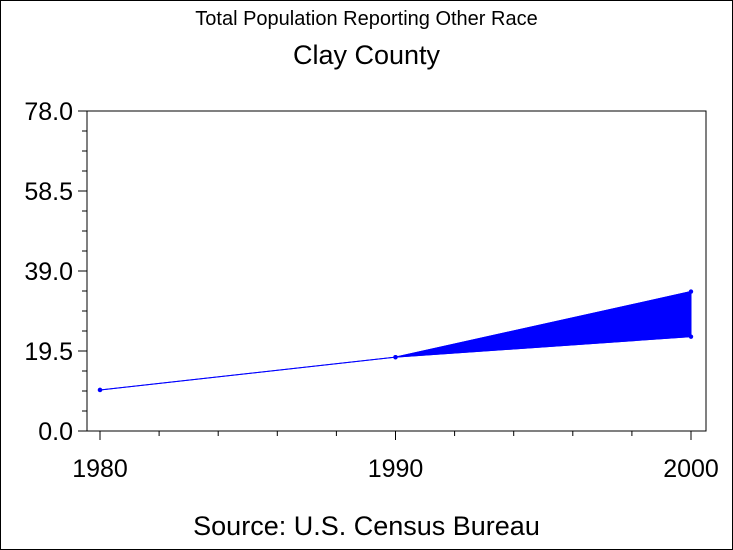 The image size is (733, 550). I want to click on y-tick-label: 19.5, so click(48, 352).